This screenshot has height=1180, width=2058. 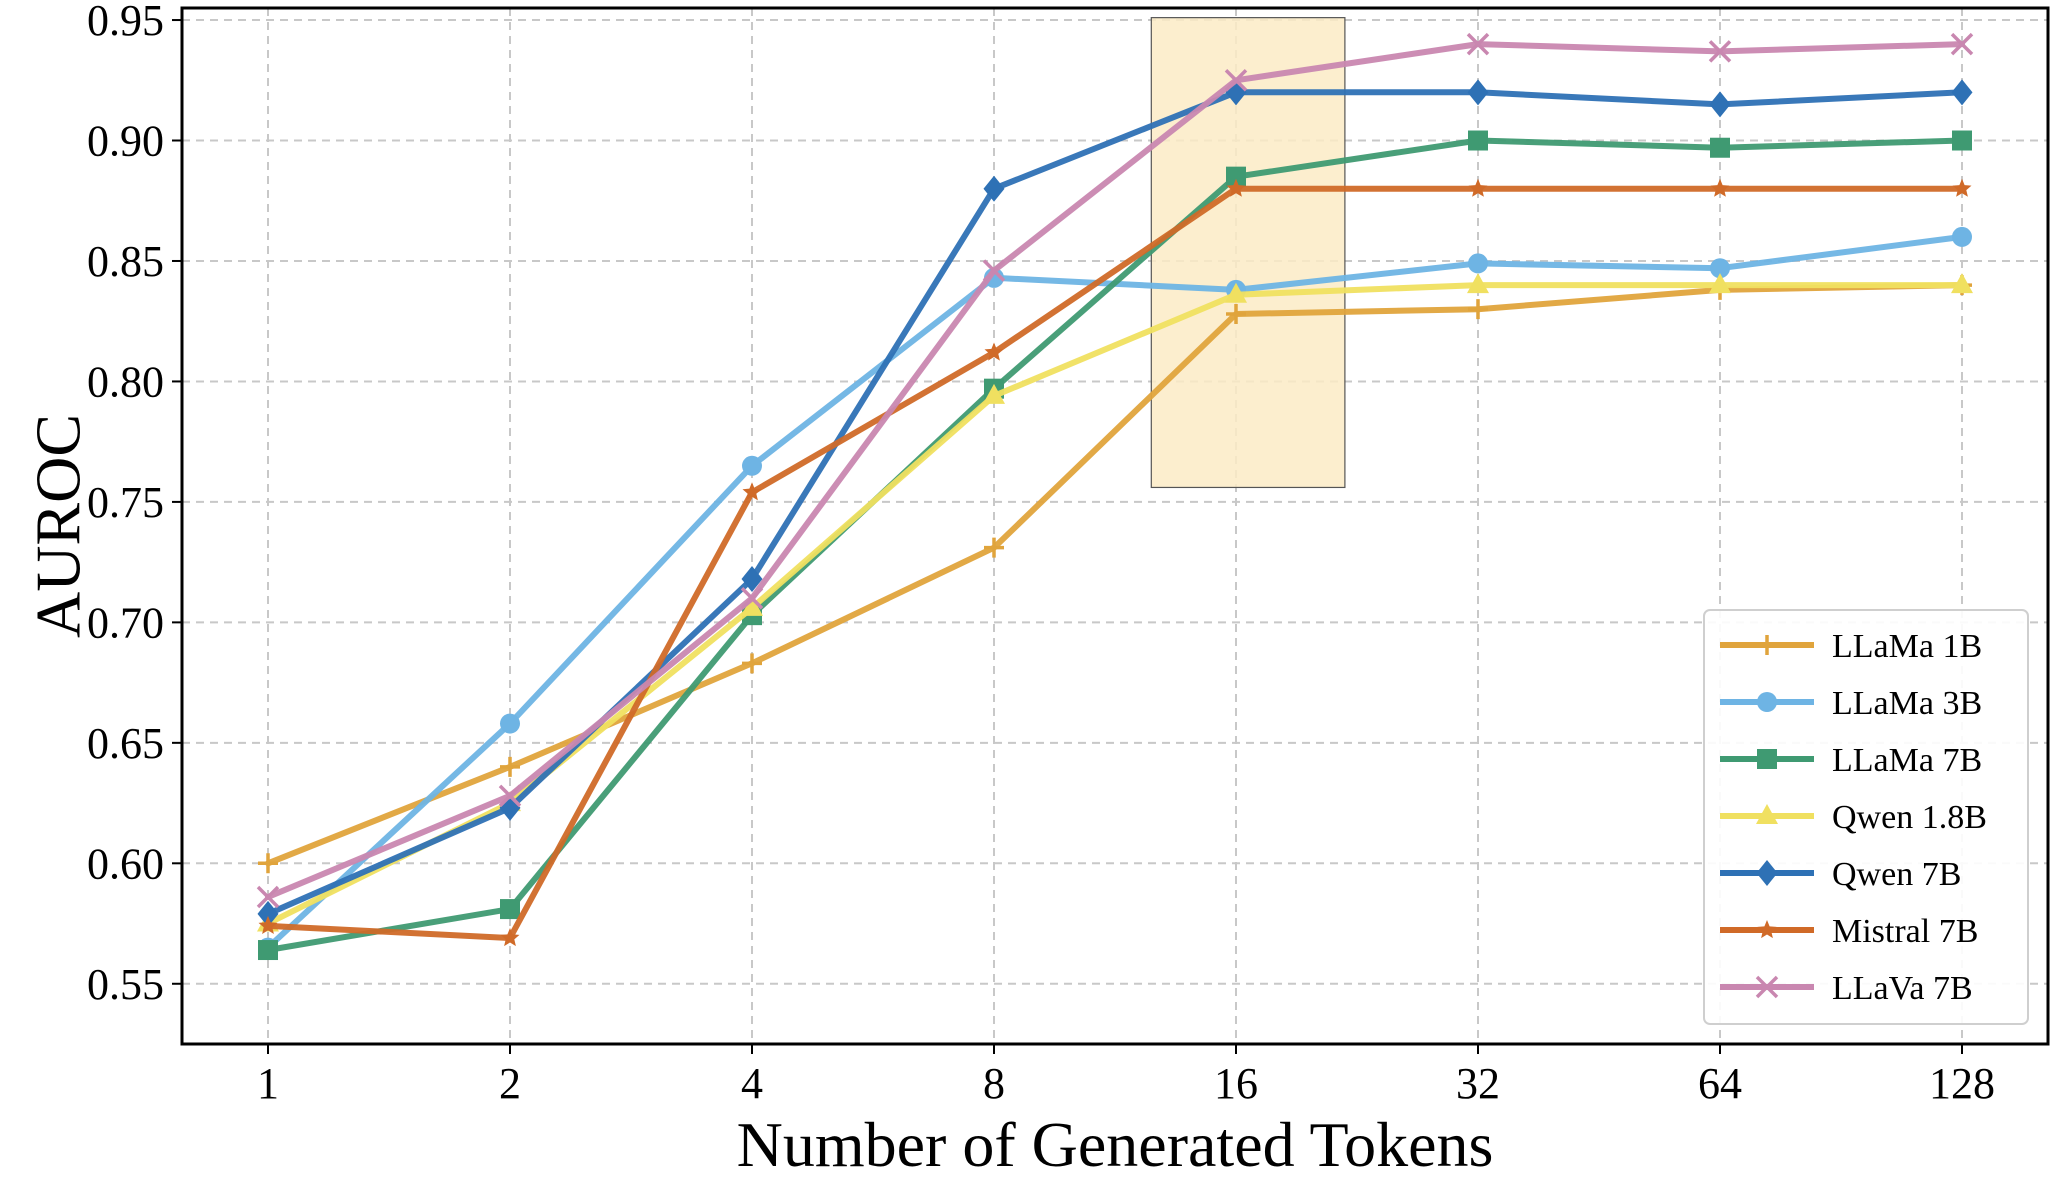 I want to click on y-tick-label: 0.75, so click(x=125, y=502).